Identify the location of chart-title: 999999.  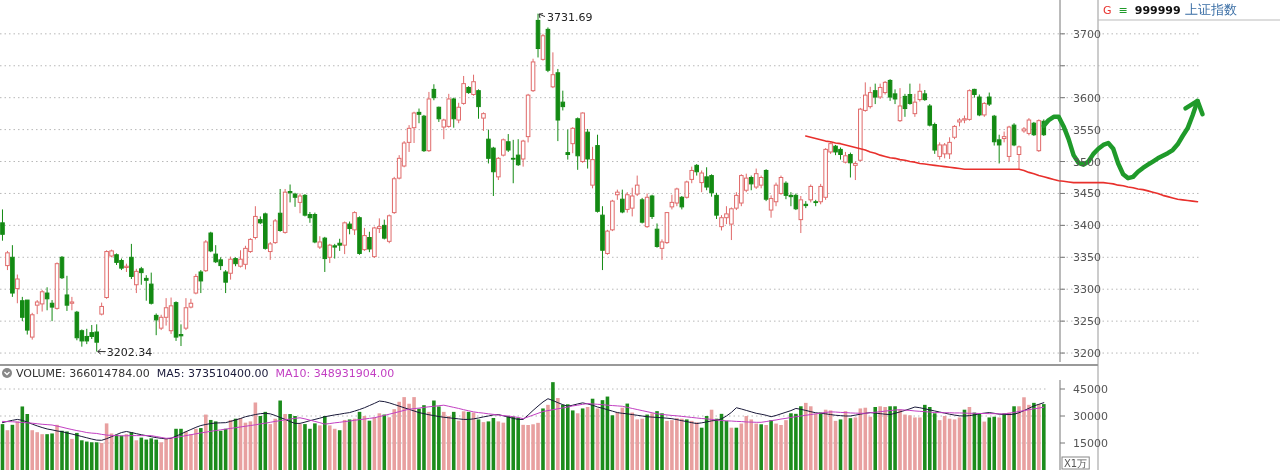
(1157, 10).